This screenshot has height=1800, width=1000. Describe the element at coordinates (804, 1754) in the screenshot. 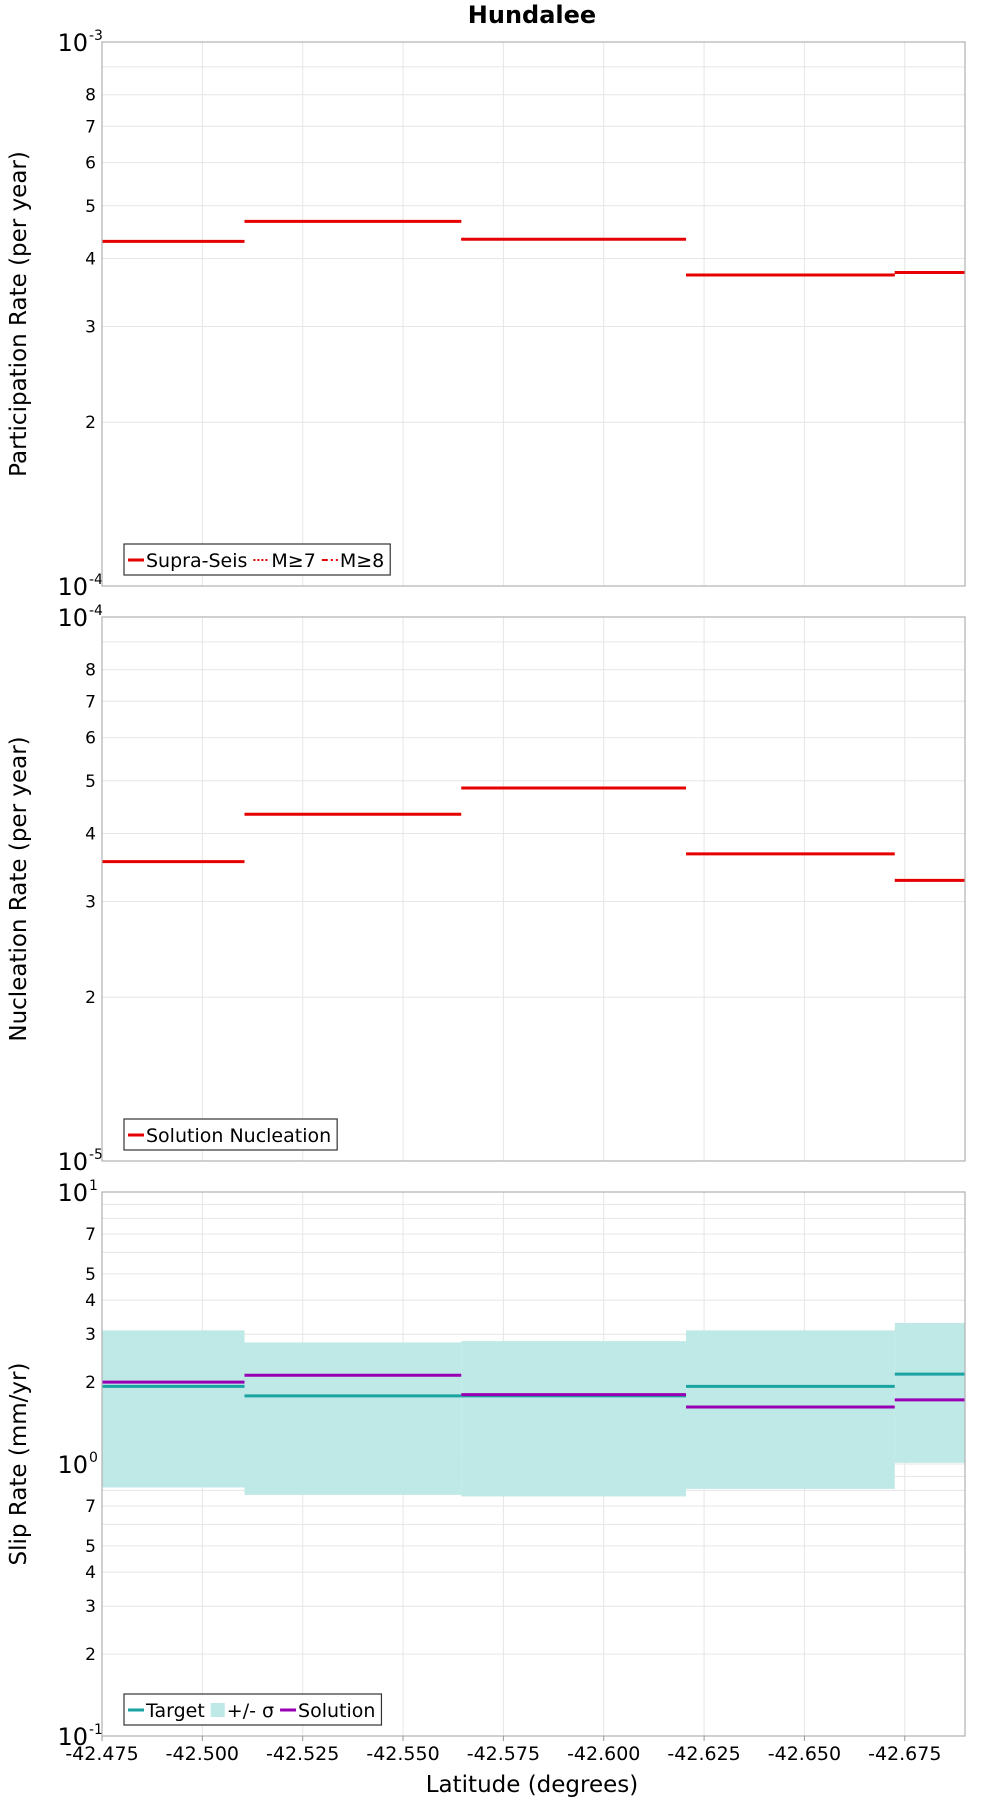

I see `x-tick-label: -42.650` at that location.